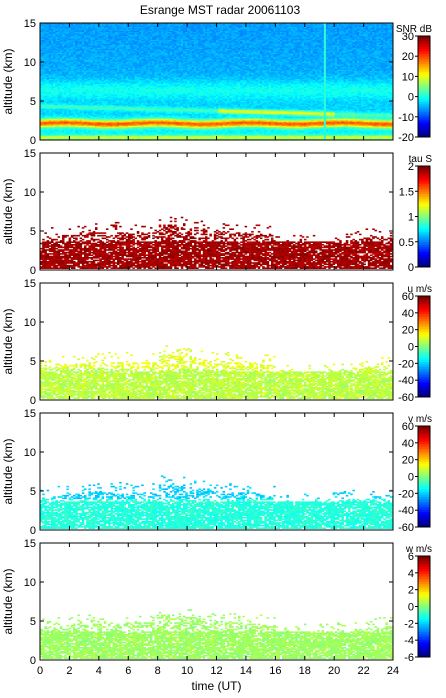  What do you see at coordinates (406, 243) in the screenshot?
I see `colorbar-tick-label: 0.5` at bounding box center [406, 243].